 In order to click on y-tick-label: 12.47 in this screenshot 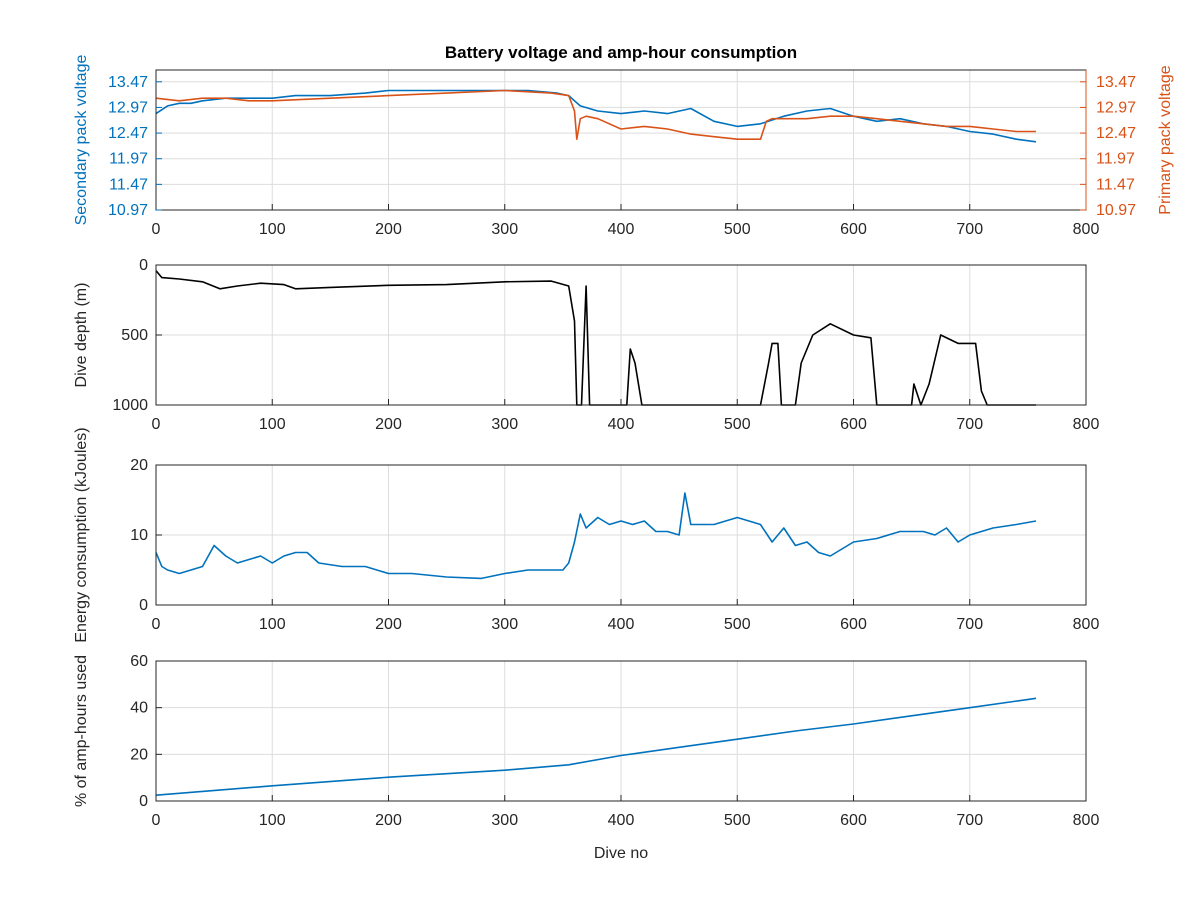, I will do `click(128, 133)`.